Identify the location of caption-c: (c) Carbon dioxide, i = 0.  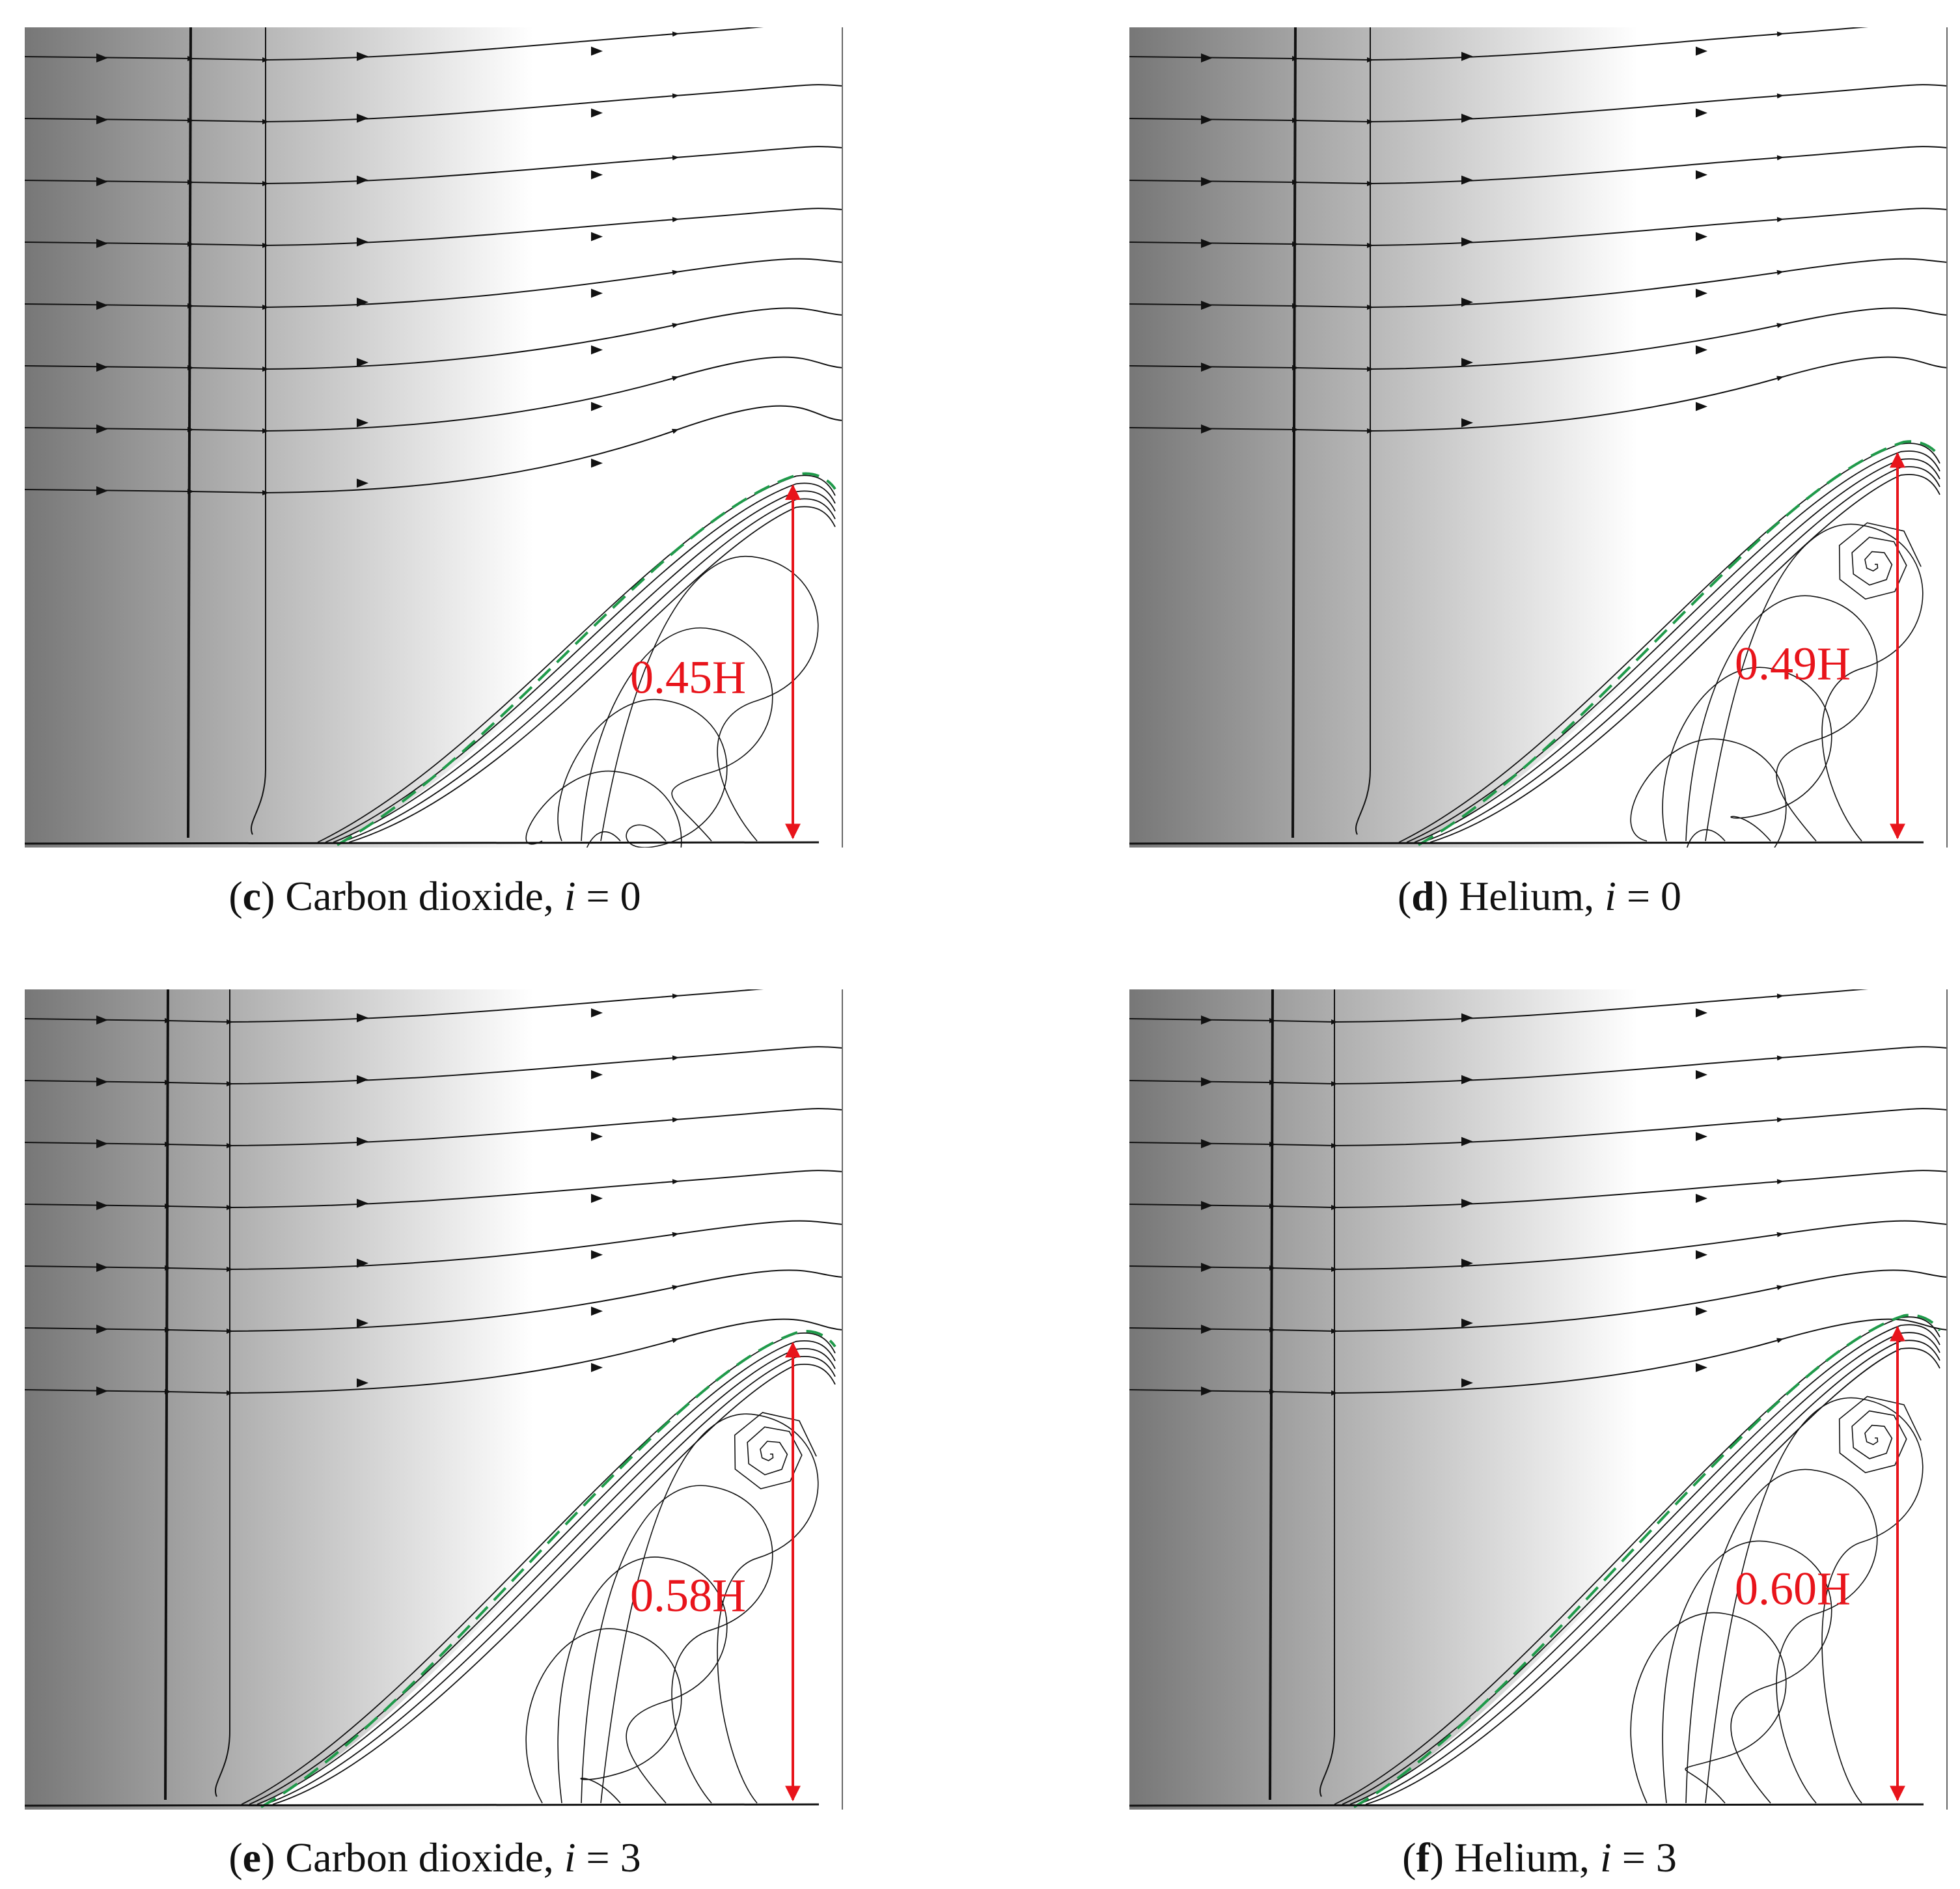
(435, 896).